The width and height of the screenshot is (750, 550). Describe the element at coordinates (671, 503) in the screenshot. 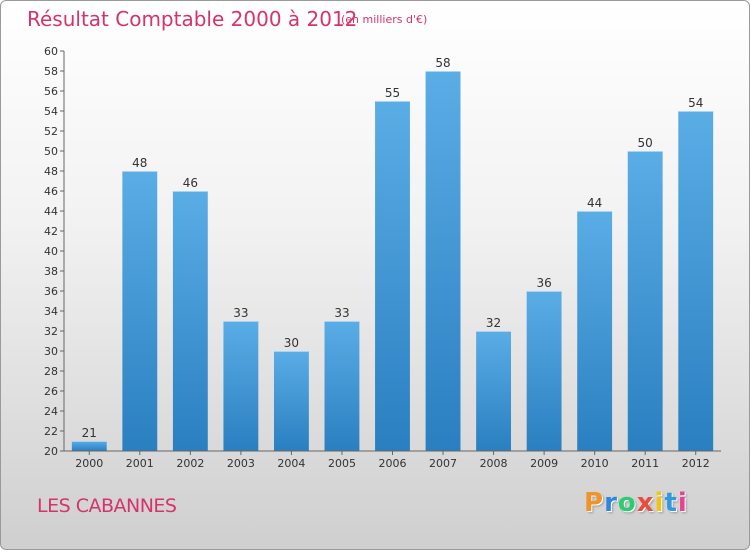

I see `logo-letter: t` at that location.